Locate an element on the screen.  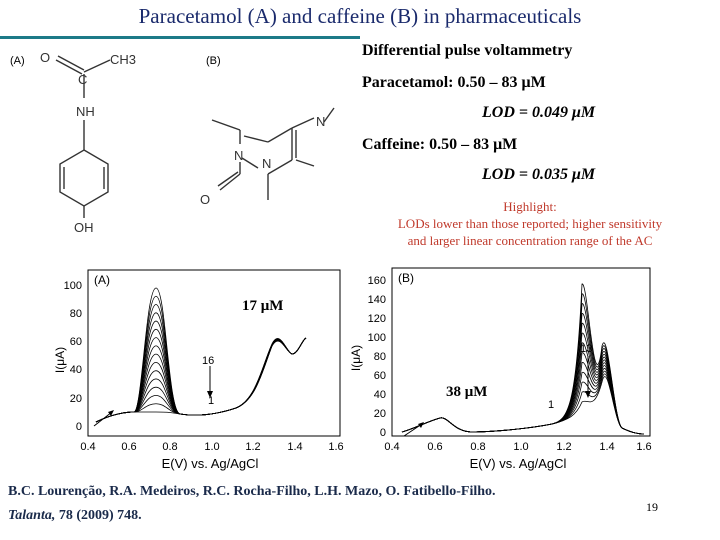
plot-a-xtick: 0.4 is located at coordinates (87, 447).